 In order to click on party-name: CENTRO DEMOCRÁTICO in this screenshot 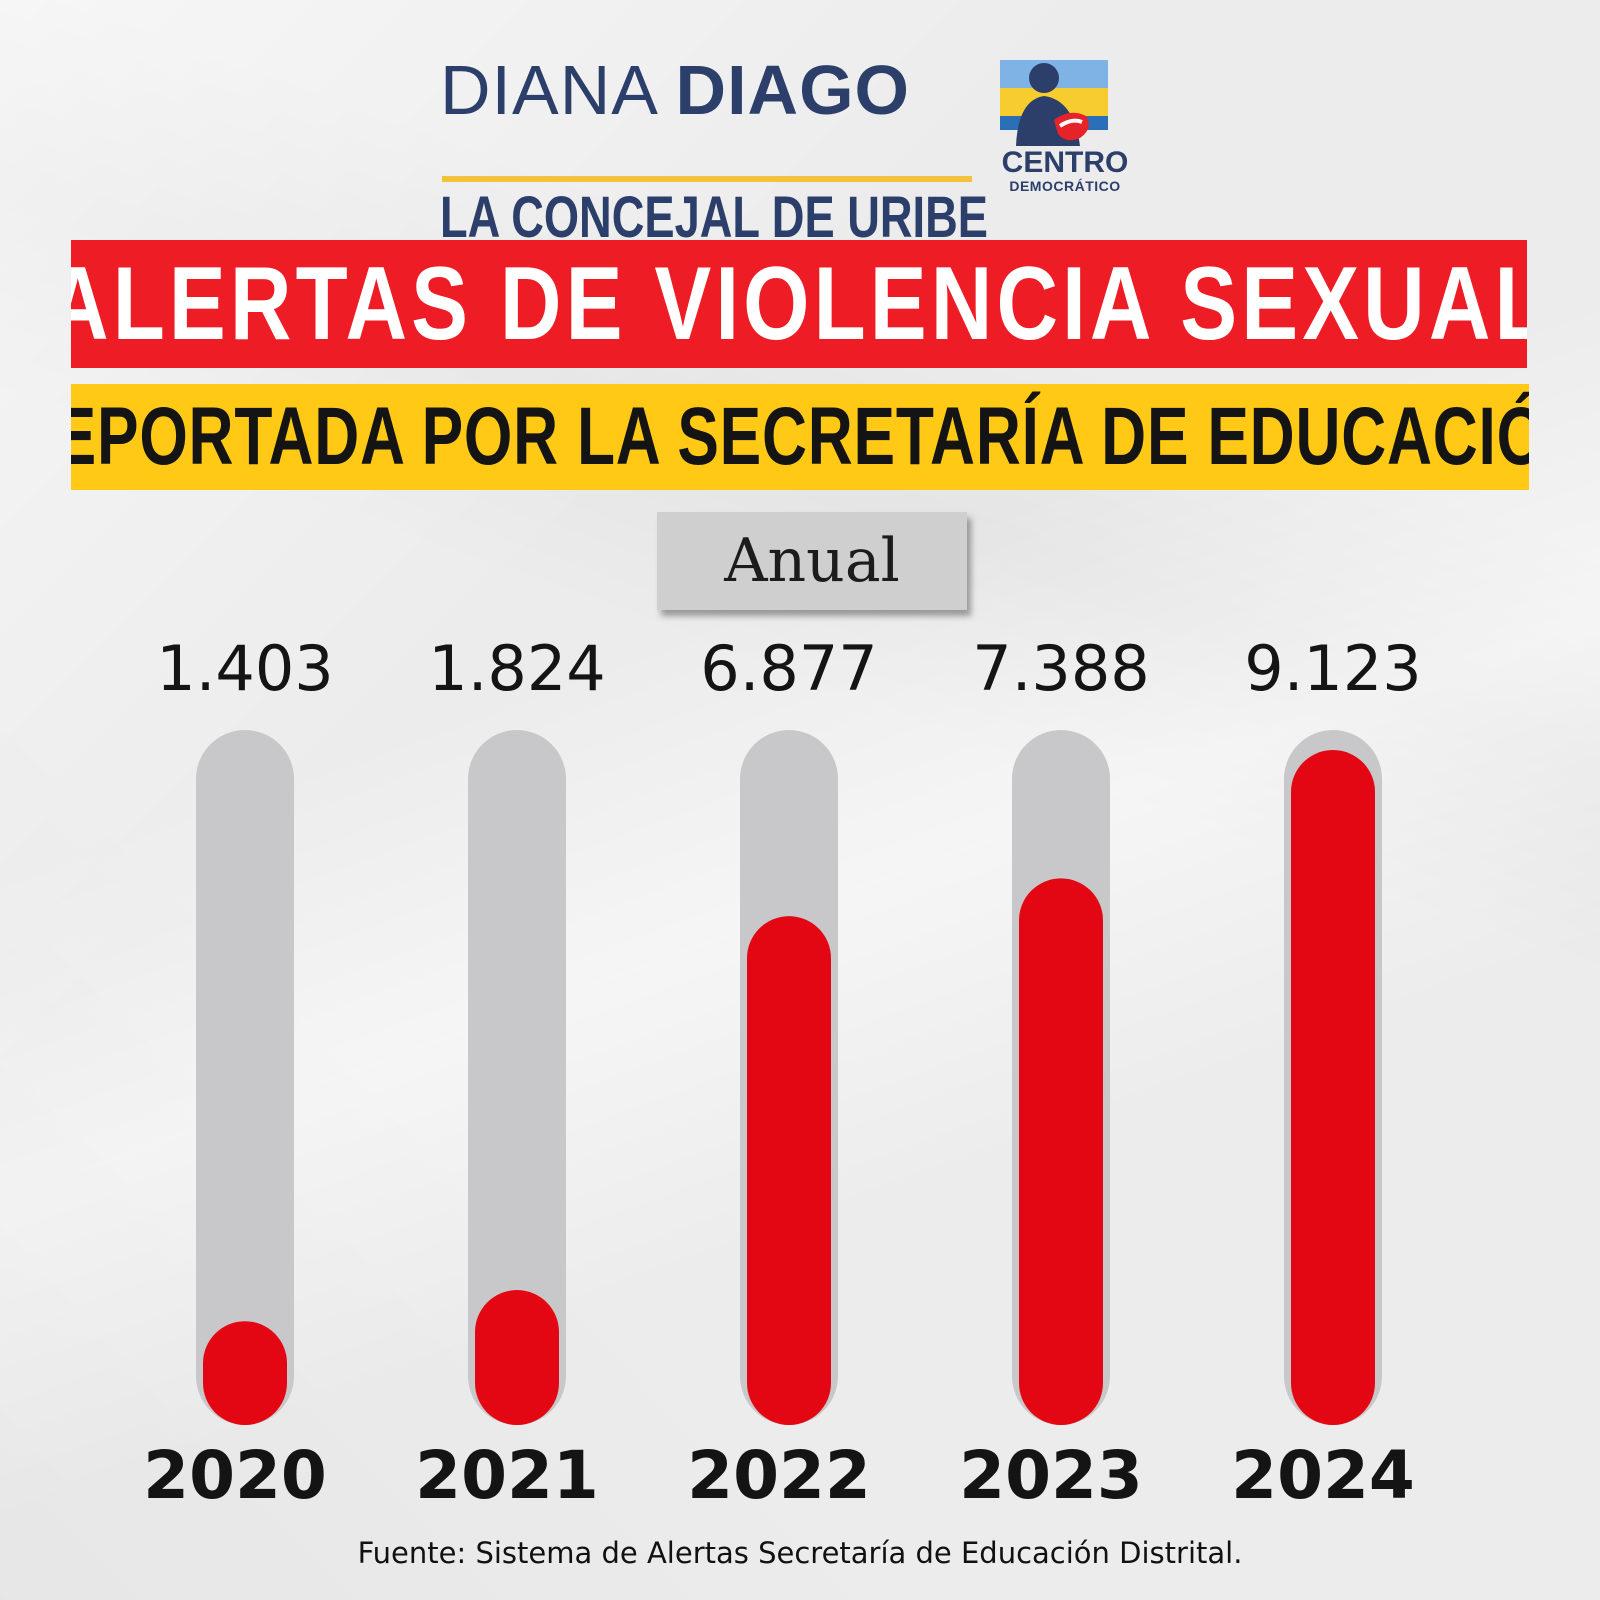, I will do `click(1065, 170)`.